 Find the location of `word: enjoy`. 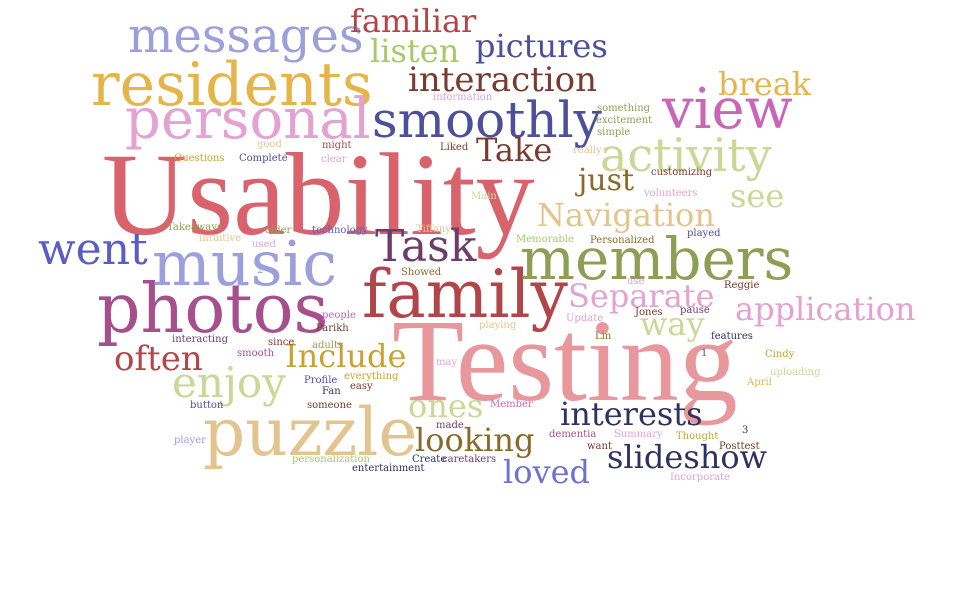

word: enjoy is located at coordinates (229, 382).